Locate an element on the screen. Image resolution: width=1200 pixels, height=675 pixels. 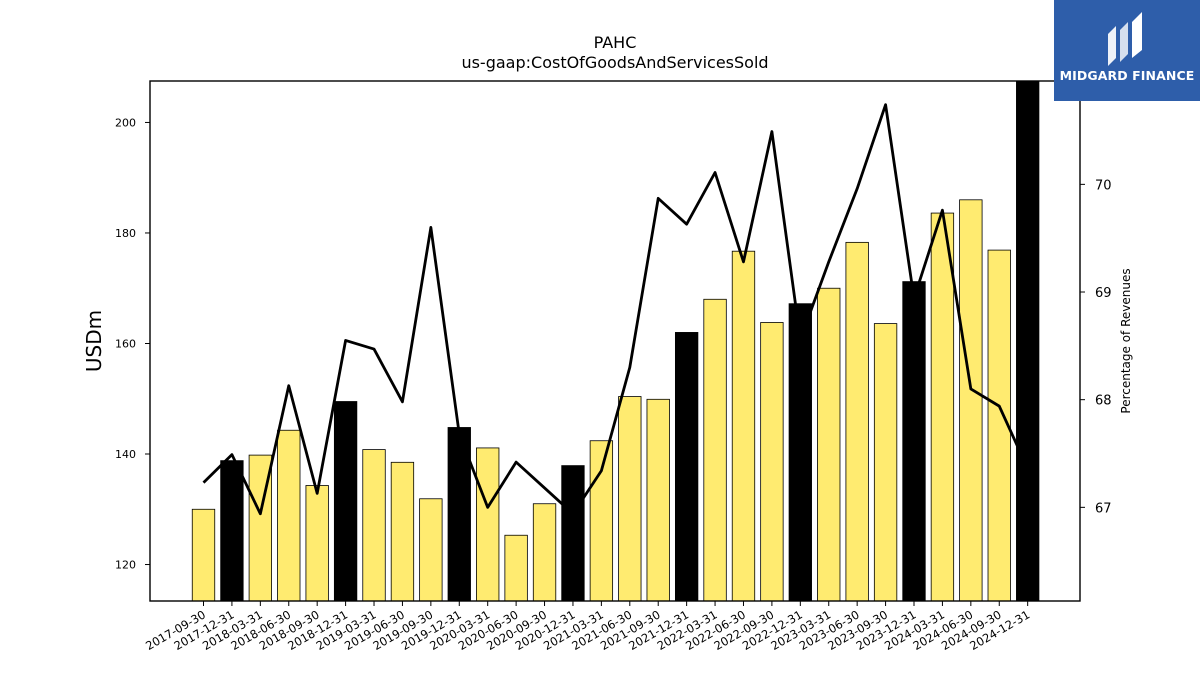
left-y-axis: 120 140 160 180 200 is located at coordinates (132, 344).